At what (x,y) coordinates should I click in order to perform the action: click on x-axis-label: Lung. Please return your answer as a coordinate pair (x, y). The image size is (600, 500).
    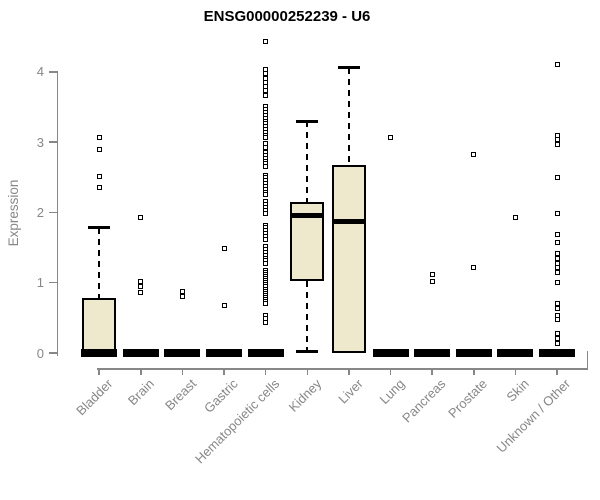
    Looking at the image, I should click on (392, 392).